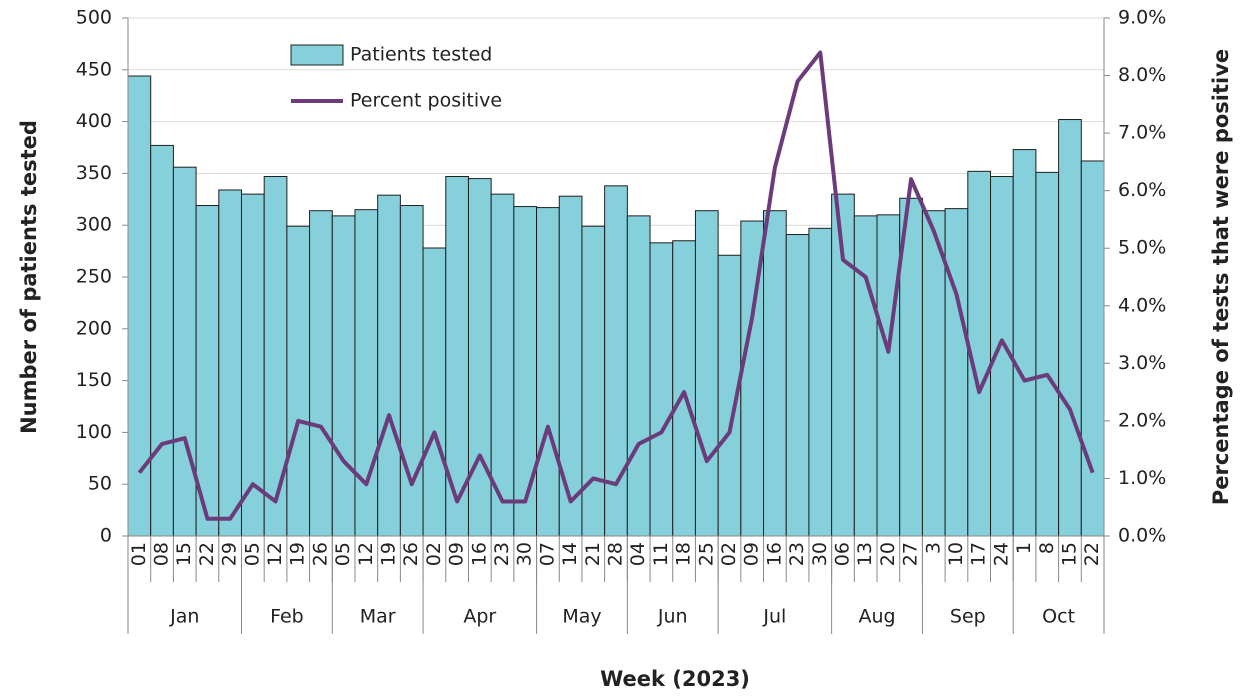 This screenshot has height=698, width=1245. What do you see at coordinates (94, 69) in the screenshot?
I see `y-tick-label: 450` at bounding box center [94, 69].